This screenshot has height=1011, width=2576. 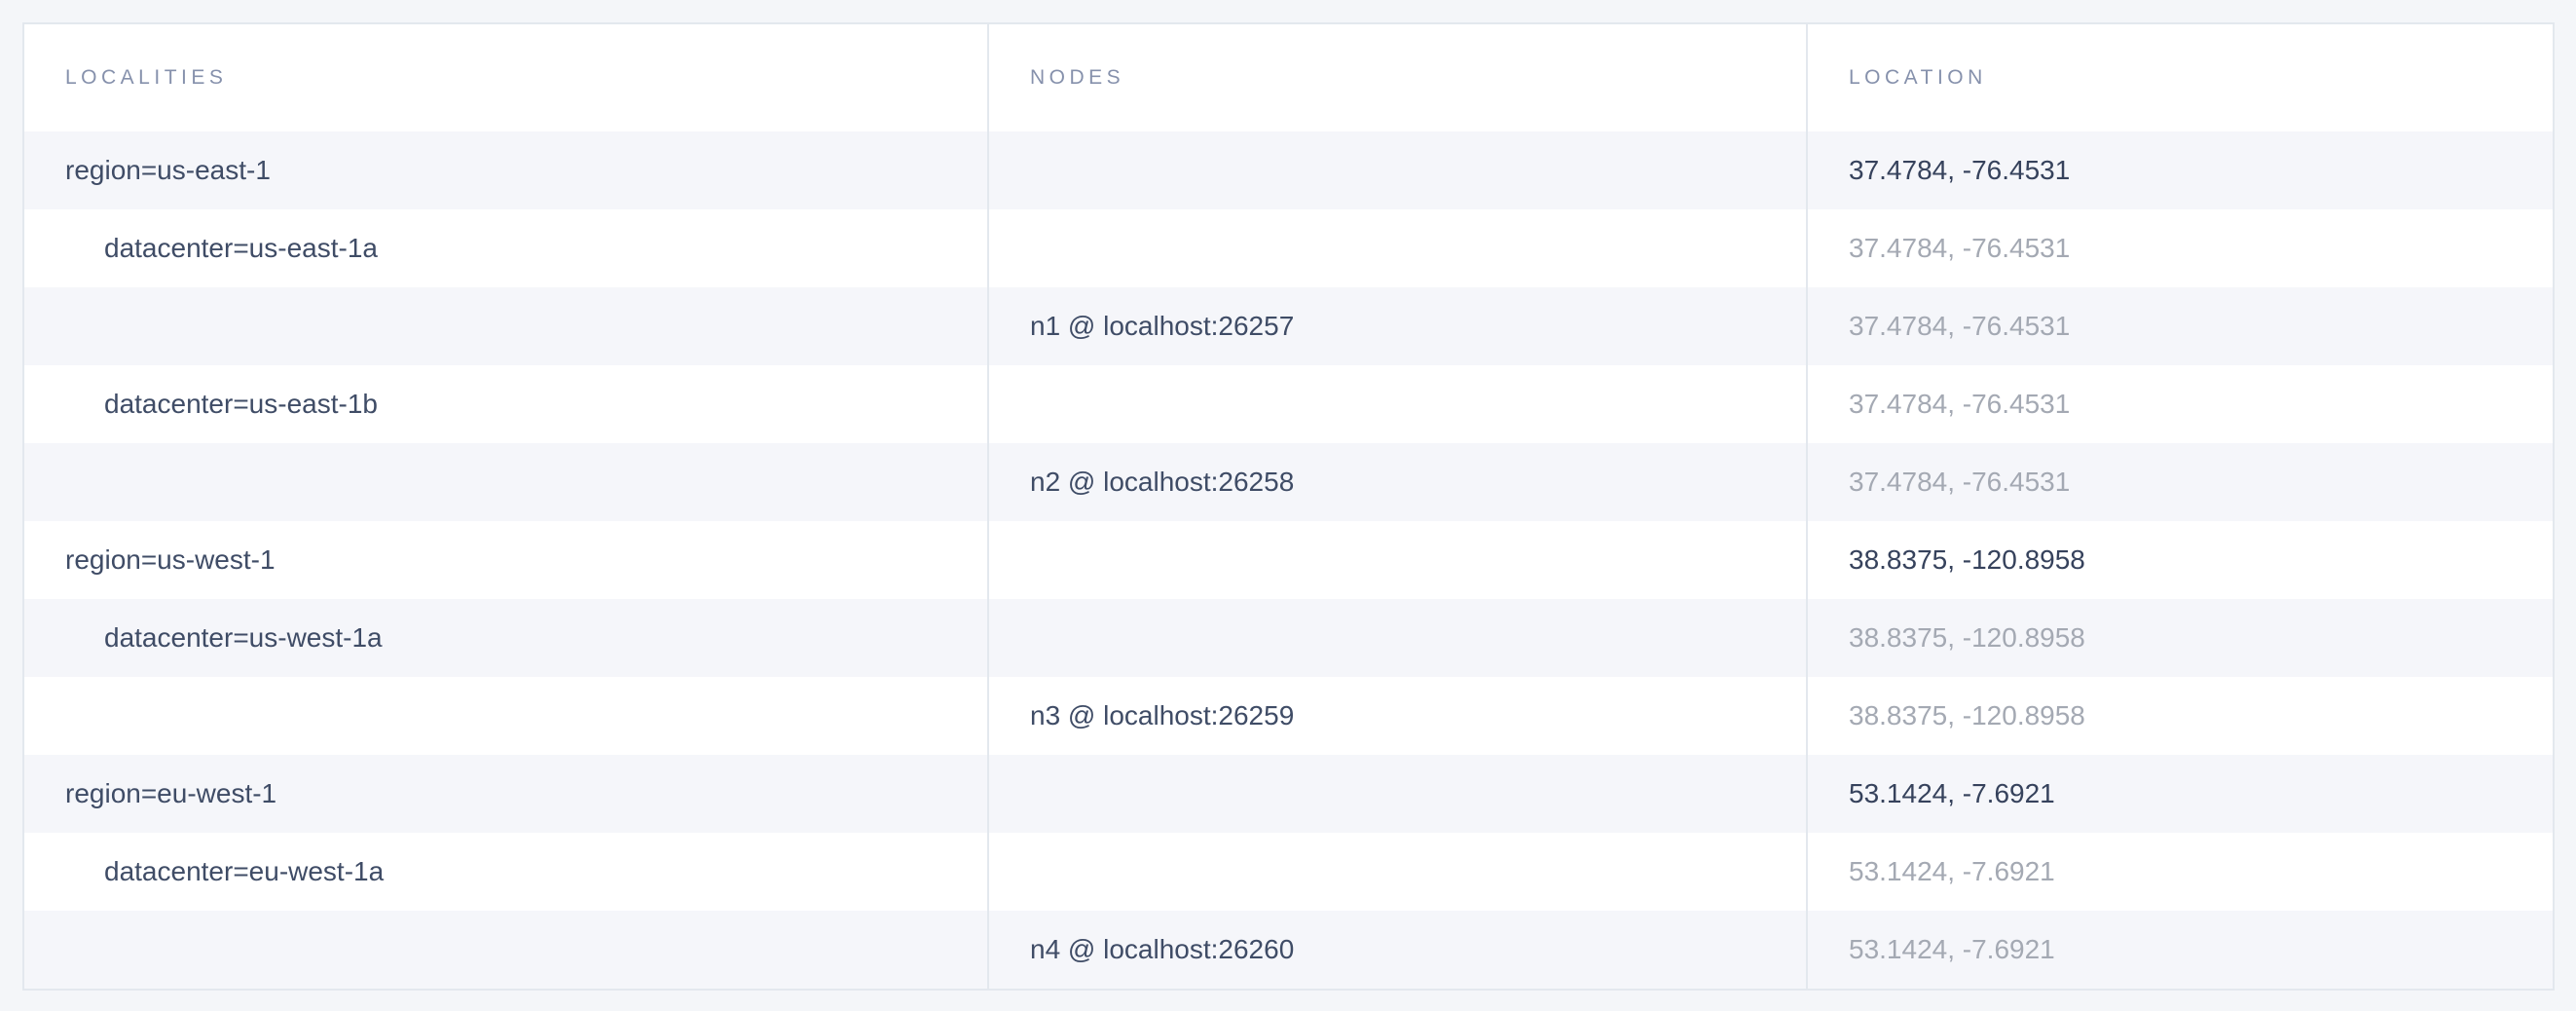 What do you see at coordinates (506, 248) in the screenshot?
I see `locality-cell: datacenter=us-east-1a` at bounding box center [506, 248].